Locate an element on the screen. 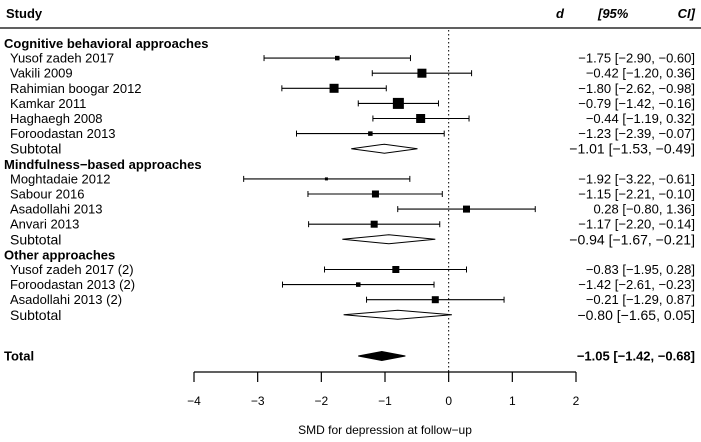 The width and height of the screenshot is (701, 442). group-heading: Cognitive behavioral approaches is located at coordinates (106, 43).